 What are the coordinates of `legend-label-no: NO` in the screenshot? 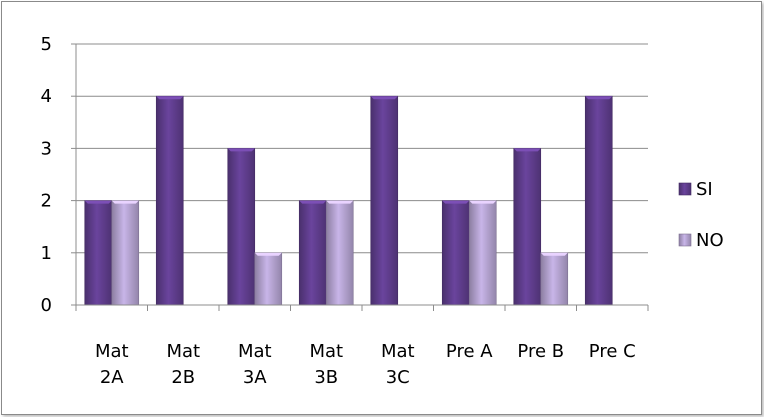 It's located at (710, 240).